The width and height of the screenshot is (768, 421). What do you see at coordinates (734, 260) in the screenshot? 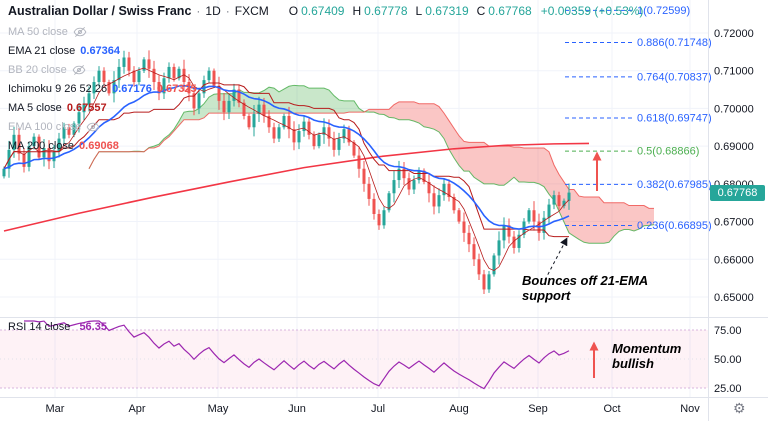
I see `price-axis-label: 0.66000` at bounding box center [734, 260].